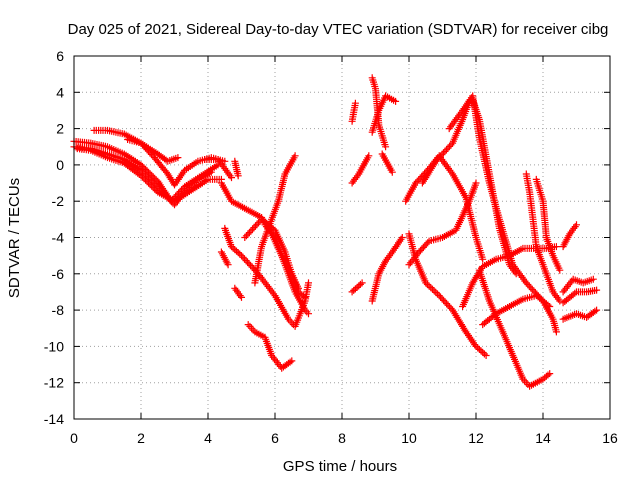 This screenshot has height=480, width=640. What do you see at coordinates (141, 438) in the screenshot?
I see `x-tick-label: 2` at bounding box center [141, 438].